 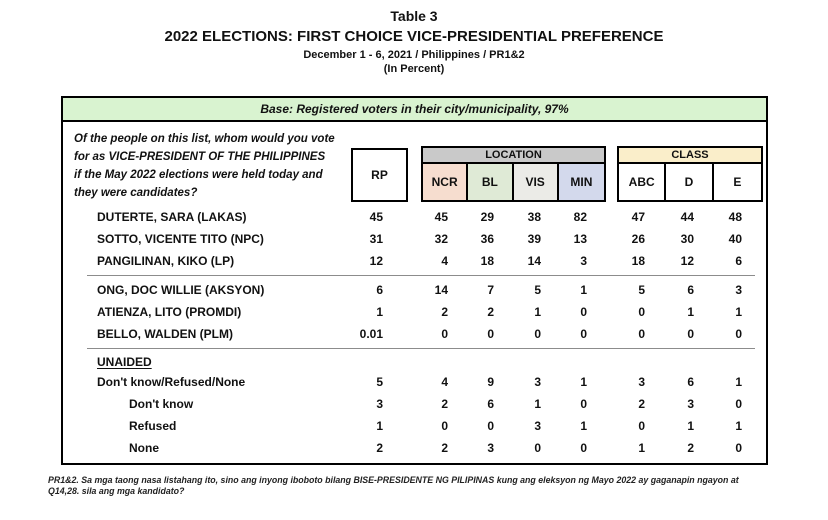 What do you see at coordinates (171, 382) in the screenshot?
I see `row-label: Don't know/Refused/None` at bounding box center [171, 382].